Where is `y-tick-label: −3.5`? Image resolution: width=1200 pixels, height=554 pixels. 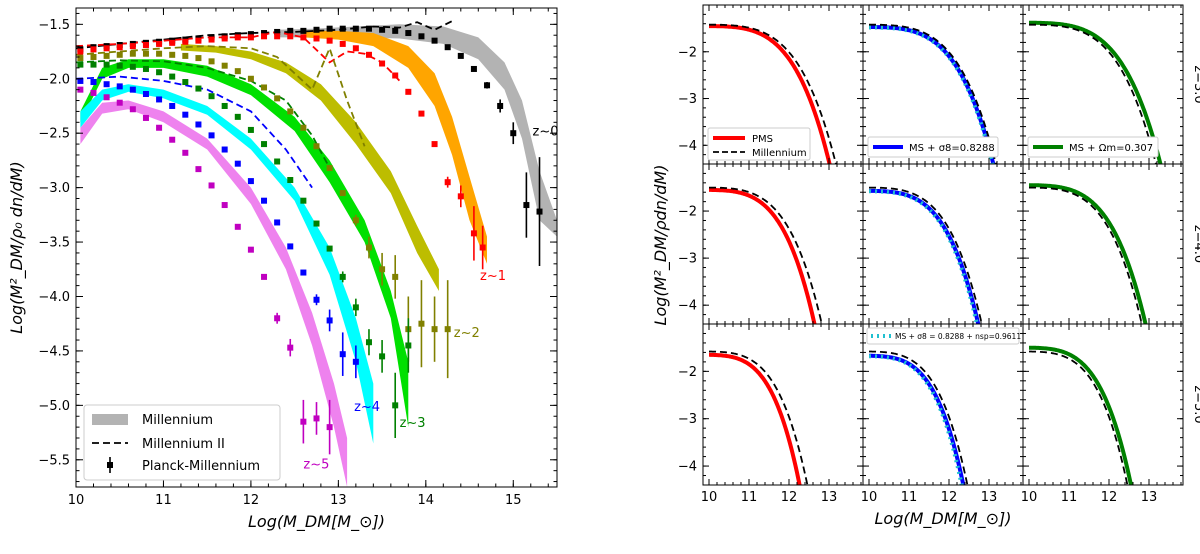 y-tick-label: −3.5 is located at coordinates (54, 243).